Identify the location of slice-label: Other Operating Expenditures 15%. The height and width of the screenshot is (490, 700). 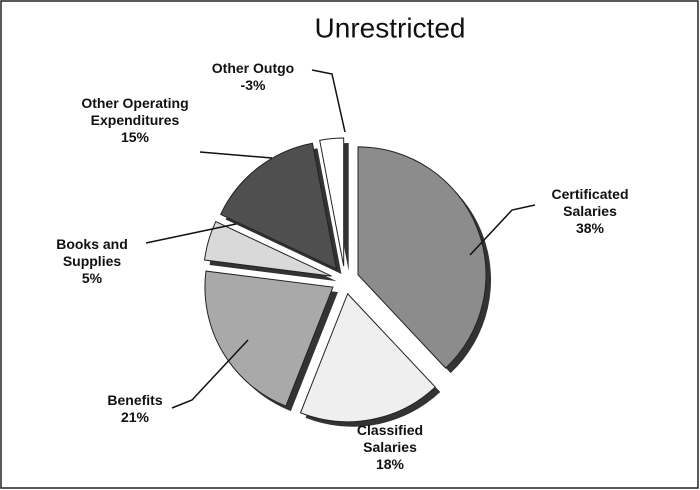
(135, 120).